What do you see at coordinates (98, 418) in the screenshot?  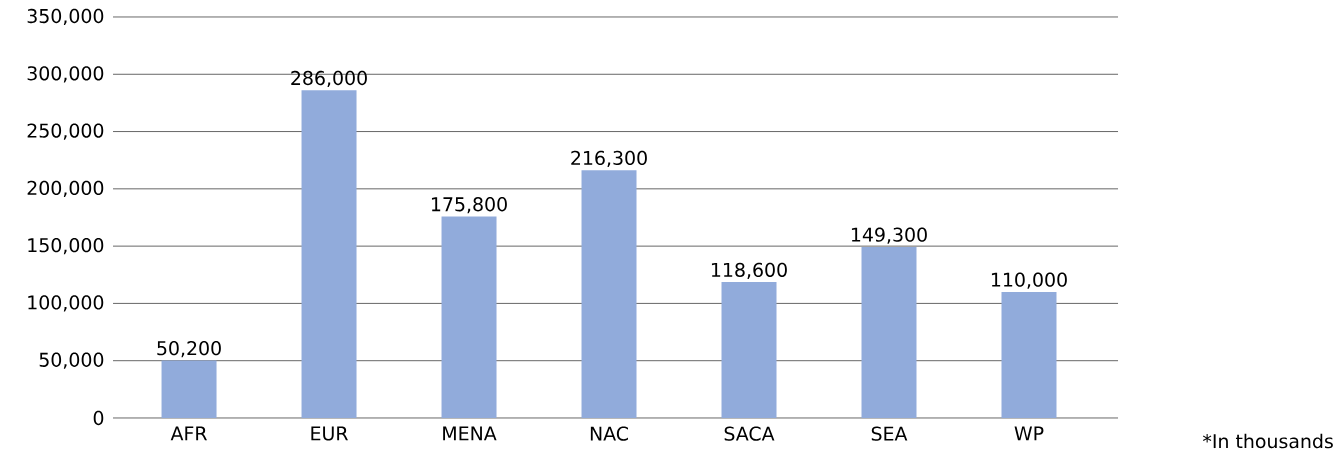 I see `y-tick-label: 0` at bounding box center [98, 418].